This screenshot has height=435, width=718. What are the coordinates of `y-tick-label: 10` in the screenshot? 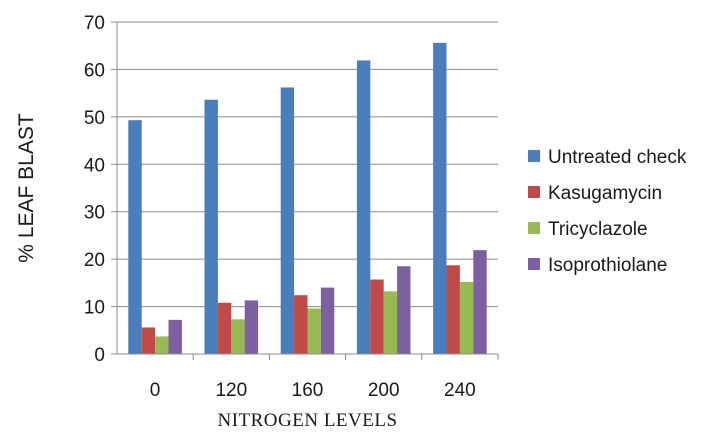 It's located at (94, 308).